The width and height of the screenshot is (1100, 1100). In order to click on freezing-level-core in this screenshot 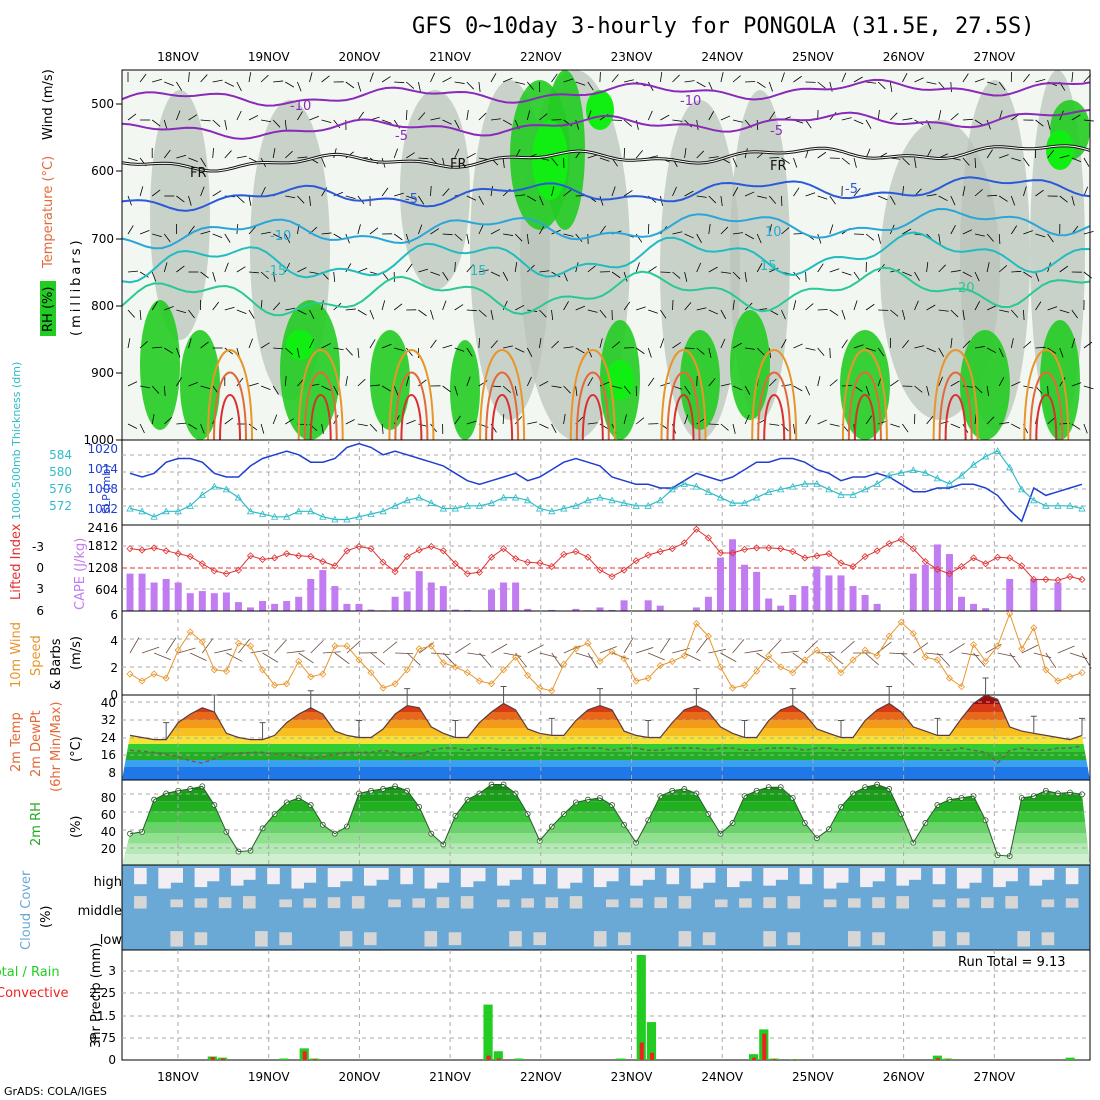, I will do `click(606, 158)`.